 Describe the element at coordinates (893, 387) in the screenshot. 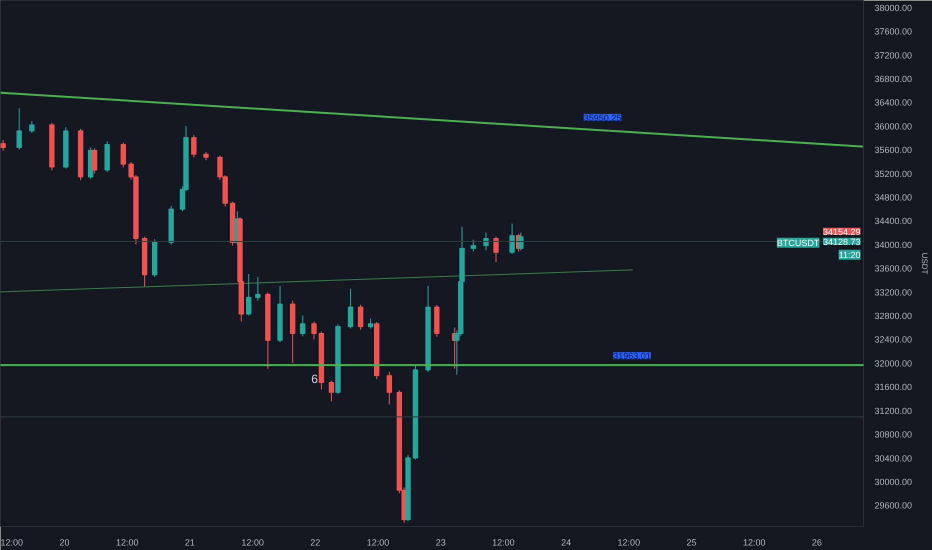

I see `y-tick-label: 31600.00` at that location.